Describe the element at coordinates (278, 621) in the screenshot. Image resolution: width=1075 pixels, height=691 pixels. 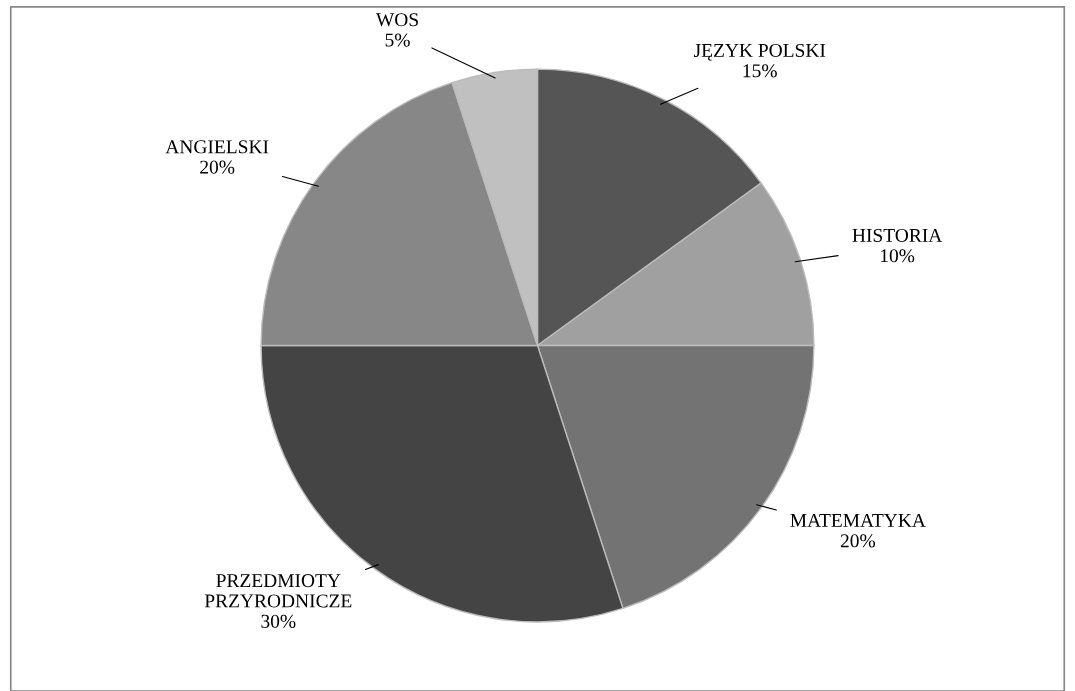
I see `data-label: 30%` at that location.